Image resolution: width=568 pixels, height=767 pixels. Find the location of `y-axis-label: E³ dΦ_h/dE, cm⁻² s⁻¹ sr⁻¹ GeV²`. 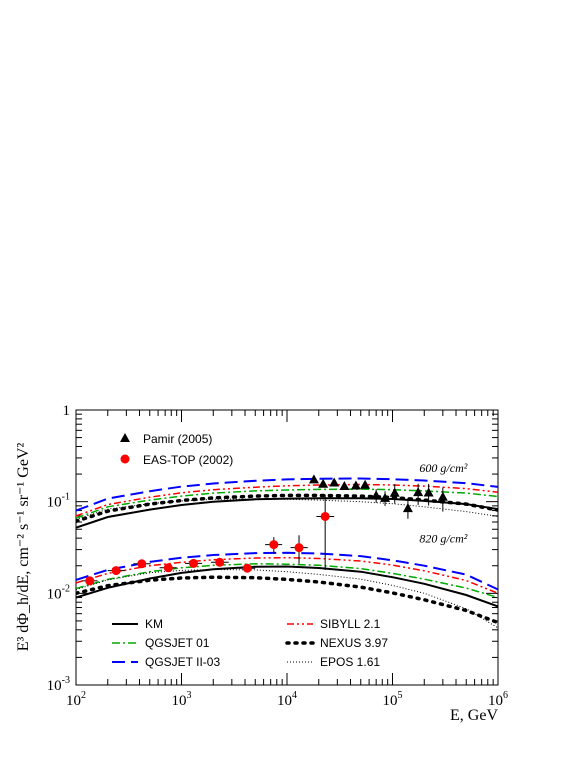

y-axis-label: E³ dΦ_h/dE, cm⁻² s⁻¹ sr⁻¹ GeV² is located at coordinates (23, 547).